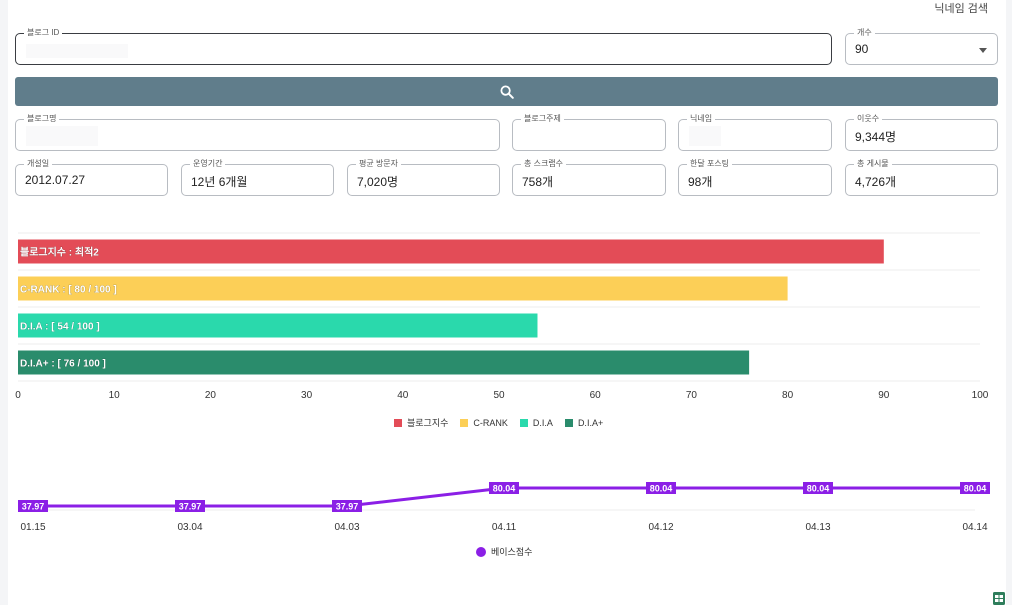 This screenshot has height=605, width=1012. Describe the element at coordinates (538, 182) in the screenshot. I see `scraps-value: 758개` at that location.